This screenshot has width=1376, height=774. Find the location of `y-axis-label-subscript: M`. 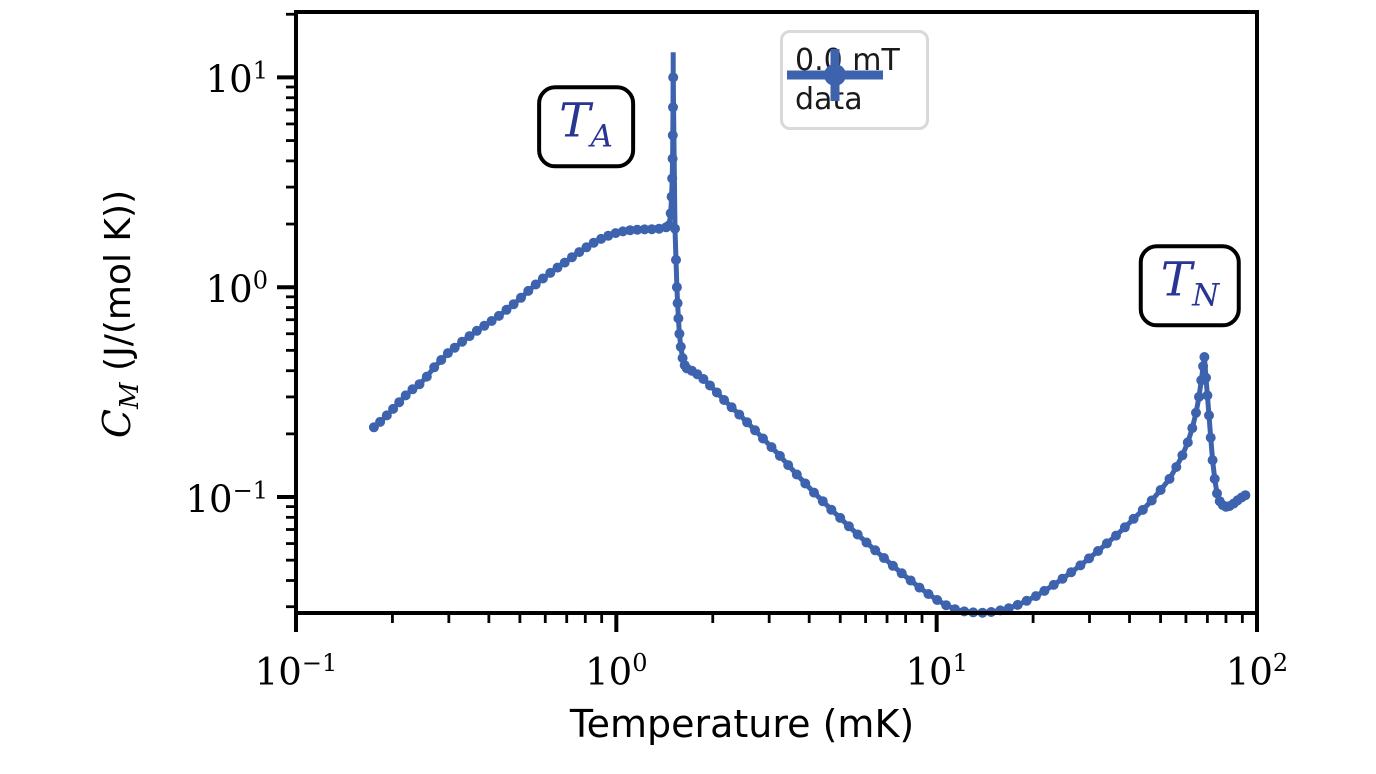

y-axis-label-subscript: M is located at coordinates (130, 396).